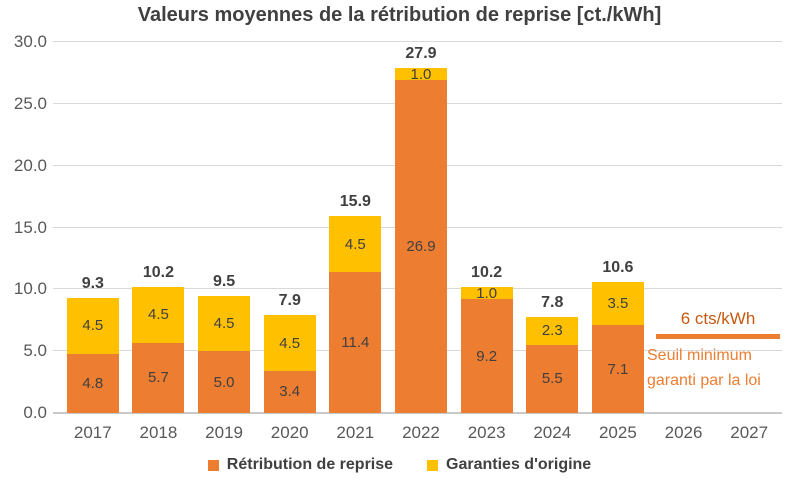 The height and width of the screenshot is (491, 799). Describe the element at coordinates (158, 314) in the screenshot. I see `bar-segment-garanties-2018: 4.5` at that location.